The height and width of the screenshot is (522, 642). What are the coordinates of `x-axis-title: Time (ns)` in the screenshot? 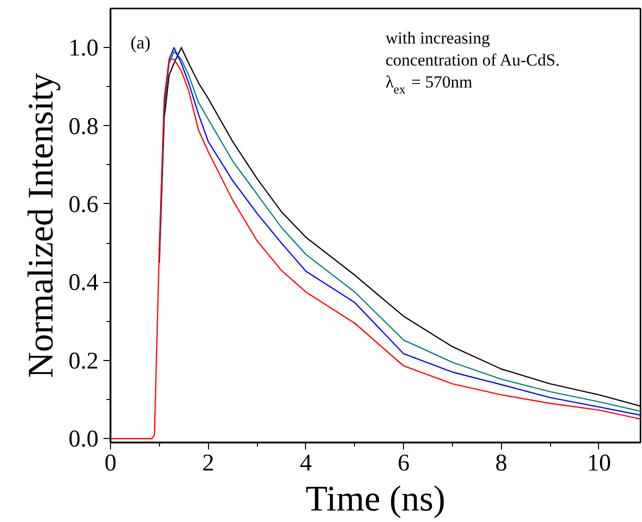 It's located at (376, 498).